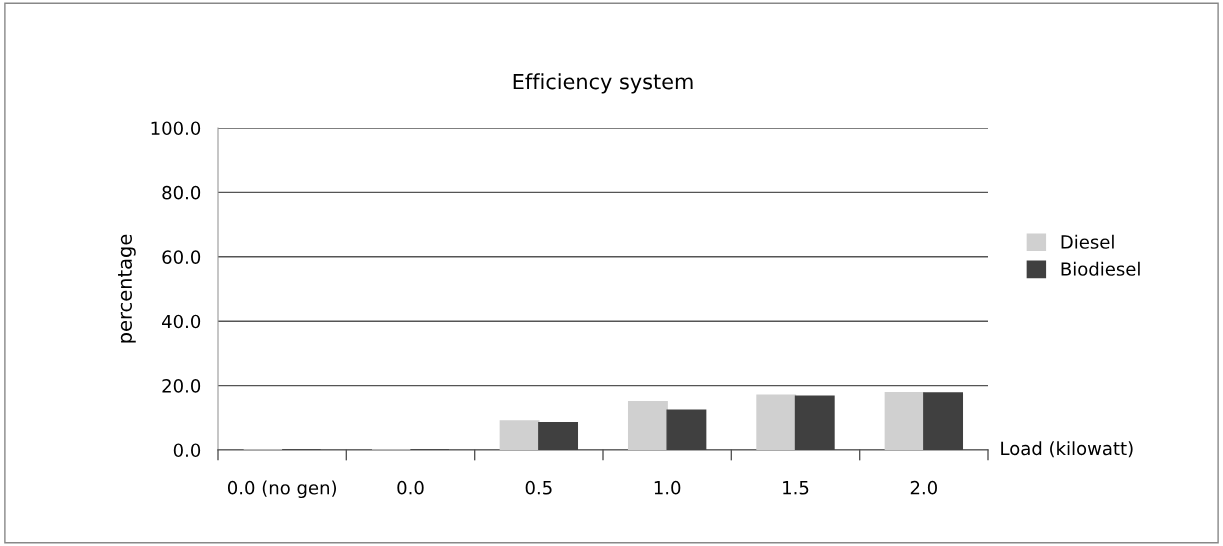 Image resolution: width=1223 pixels, height=546 pixels. What do you see at coordinates (176, 128) in the screenshot?
I see `y-tick-label: 100.0` at bounding box center [176, 128].